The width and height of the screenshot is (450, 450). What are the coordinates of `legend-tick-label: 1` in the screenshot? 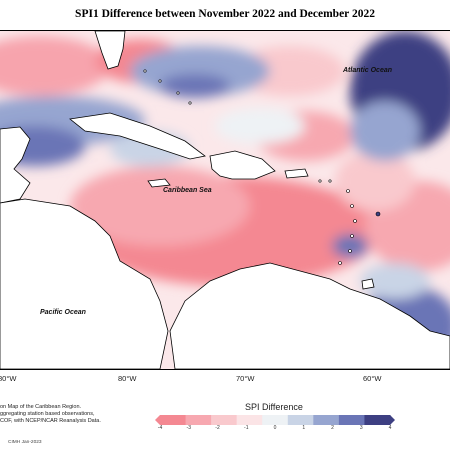 It's located at (304, 428).